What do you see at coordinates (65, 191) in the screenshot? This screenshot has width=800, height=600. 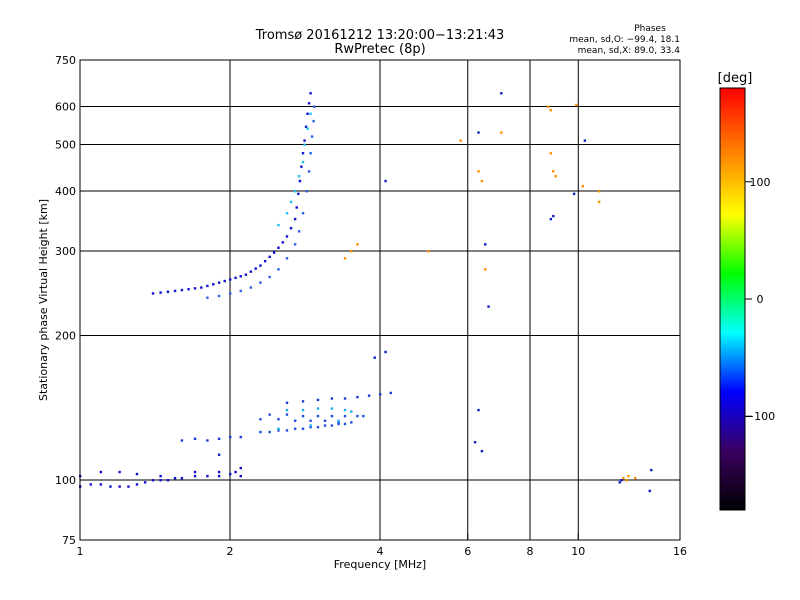 I see `y-tick-label: 400` at bounding box center [65, 191].